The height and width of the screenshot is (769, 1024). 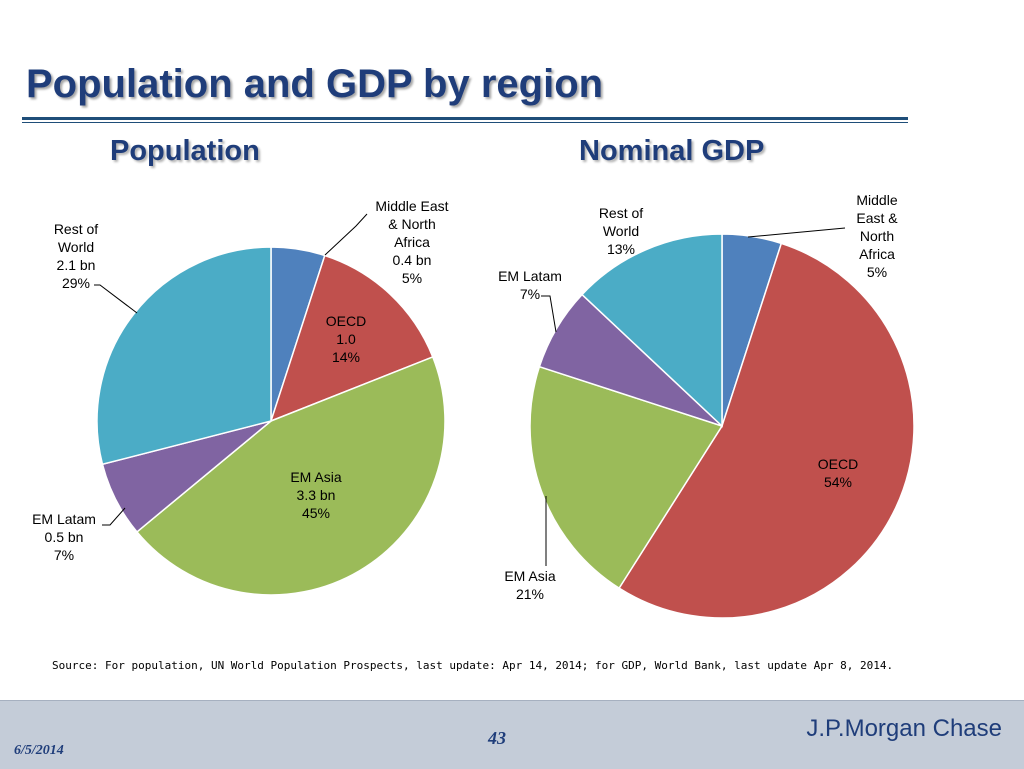 I want to click on population-data-label-3: EM Latam 0.5 bn 7%, so click(x=64, y=537).